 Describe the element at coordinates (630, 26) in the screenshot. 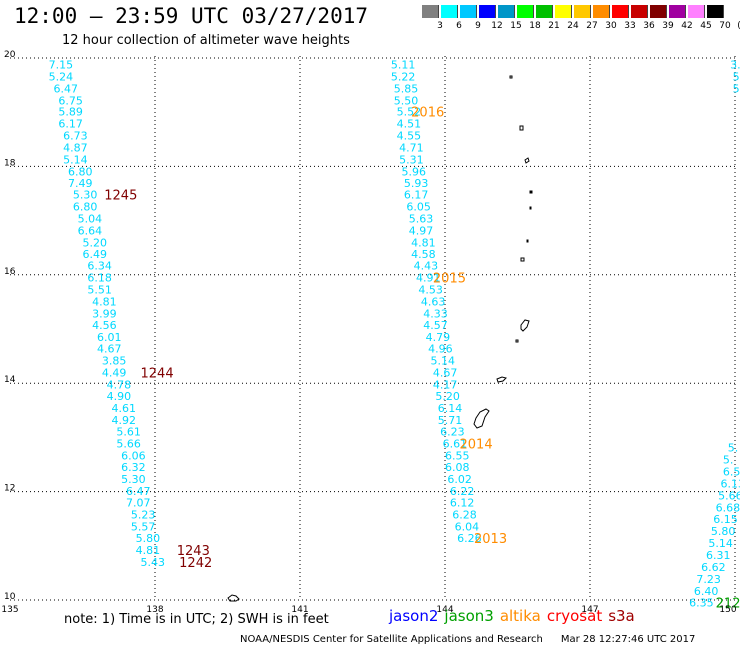

I see `color-scale-label: 33` at that location.